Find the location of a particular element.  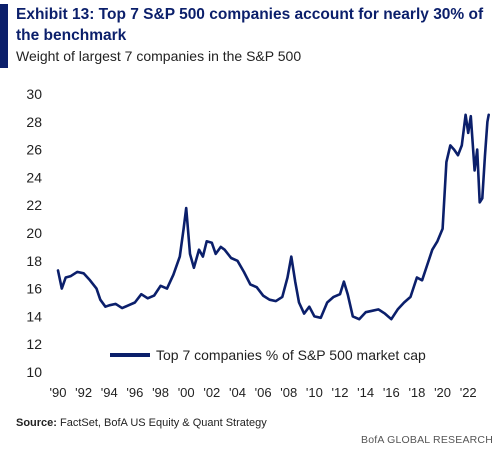

y-tick-label: 24 is located at coordinates (34, 177).